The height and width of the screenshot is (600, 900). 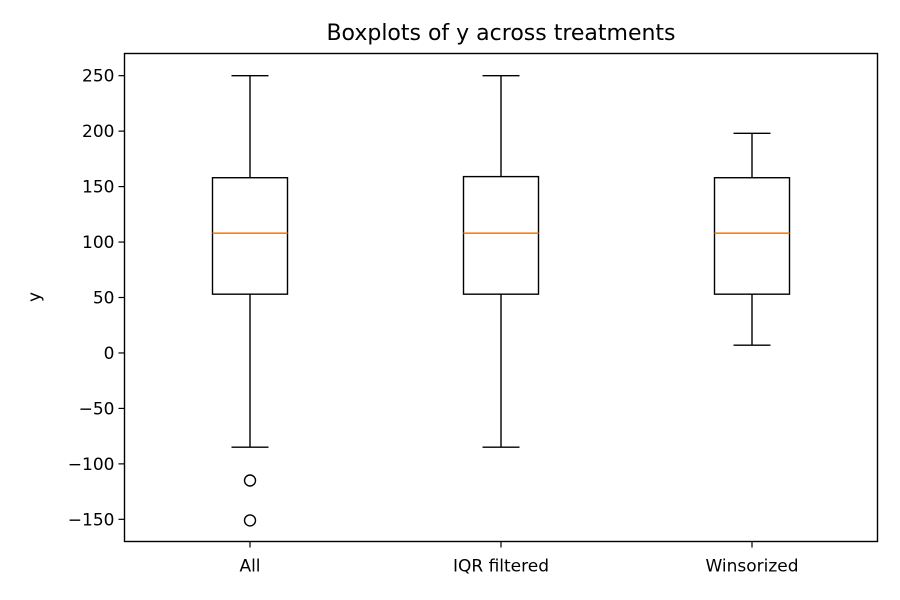 I want to click on y-tick-label: −150, so click(x=91, y=520).